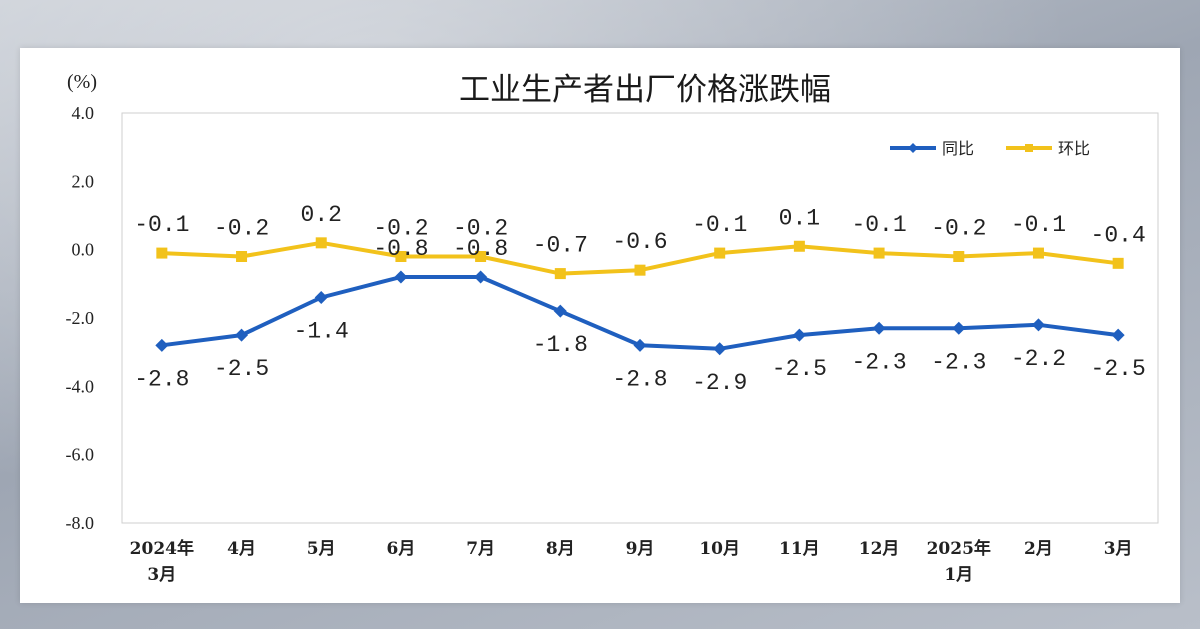 The height and width of the screenshot is (629, 1200). What do you see at coordinates (83, 181) in the screenshot?
I see `y-tick-label: 2.0` at bounding box center [83, 181].